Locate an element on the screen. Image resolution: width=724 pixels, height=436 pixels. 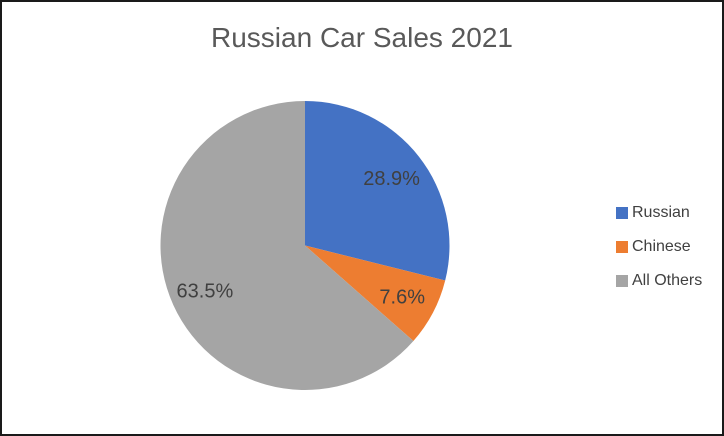
pie-data-label: 63.5% is located at coordinates (205, 292).